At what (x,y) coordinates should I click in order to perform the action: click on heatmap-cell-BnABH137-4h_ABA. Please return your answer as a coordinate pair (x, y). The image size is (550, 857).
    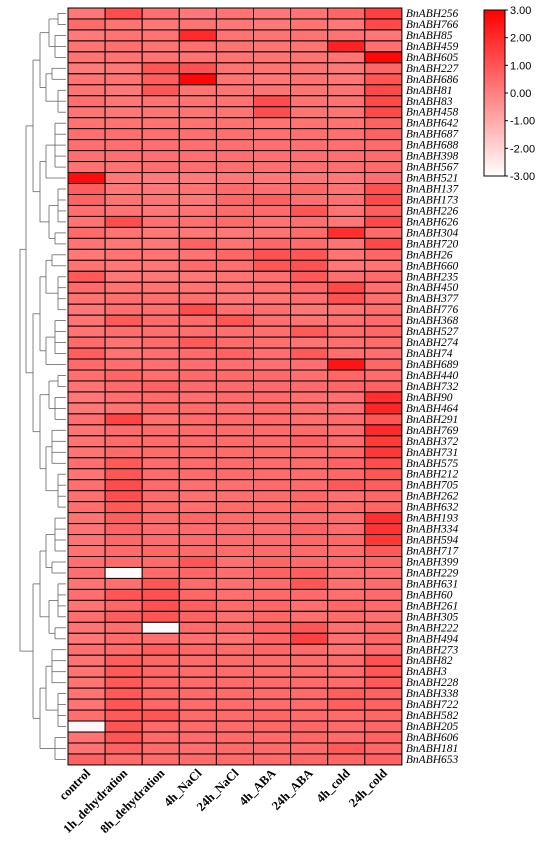
    Looking at the image, I should click on (272, 189).